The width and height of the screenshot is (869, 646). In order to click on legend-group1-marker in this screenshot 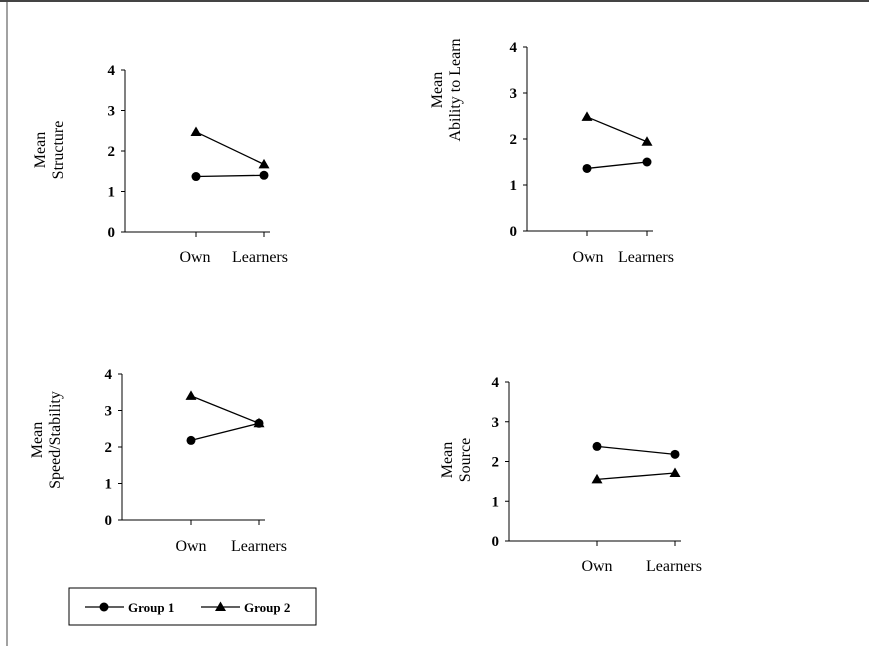, I will do `click(104, 607)`.